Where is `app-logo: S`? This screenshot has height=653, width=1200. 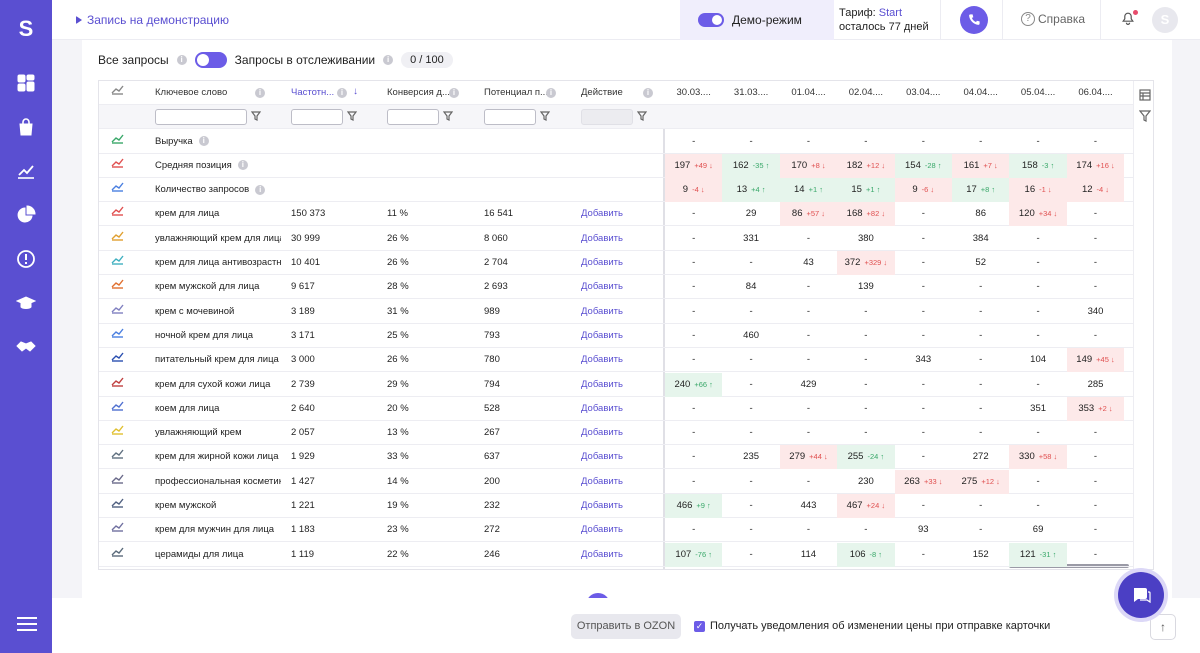 app-logo: S is located at coordinates (26, 28).